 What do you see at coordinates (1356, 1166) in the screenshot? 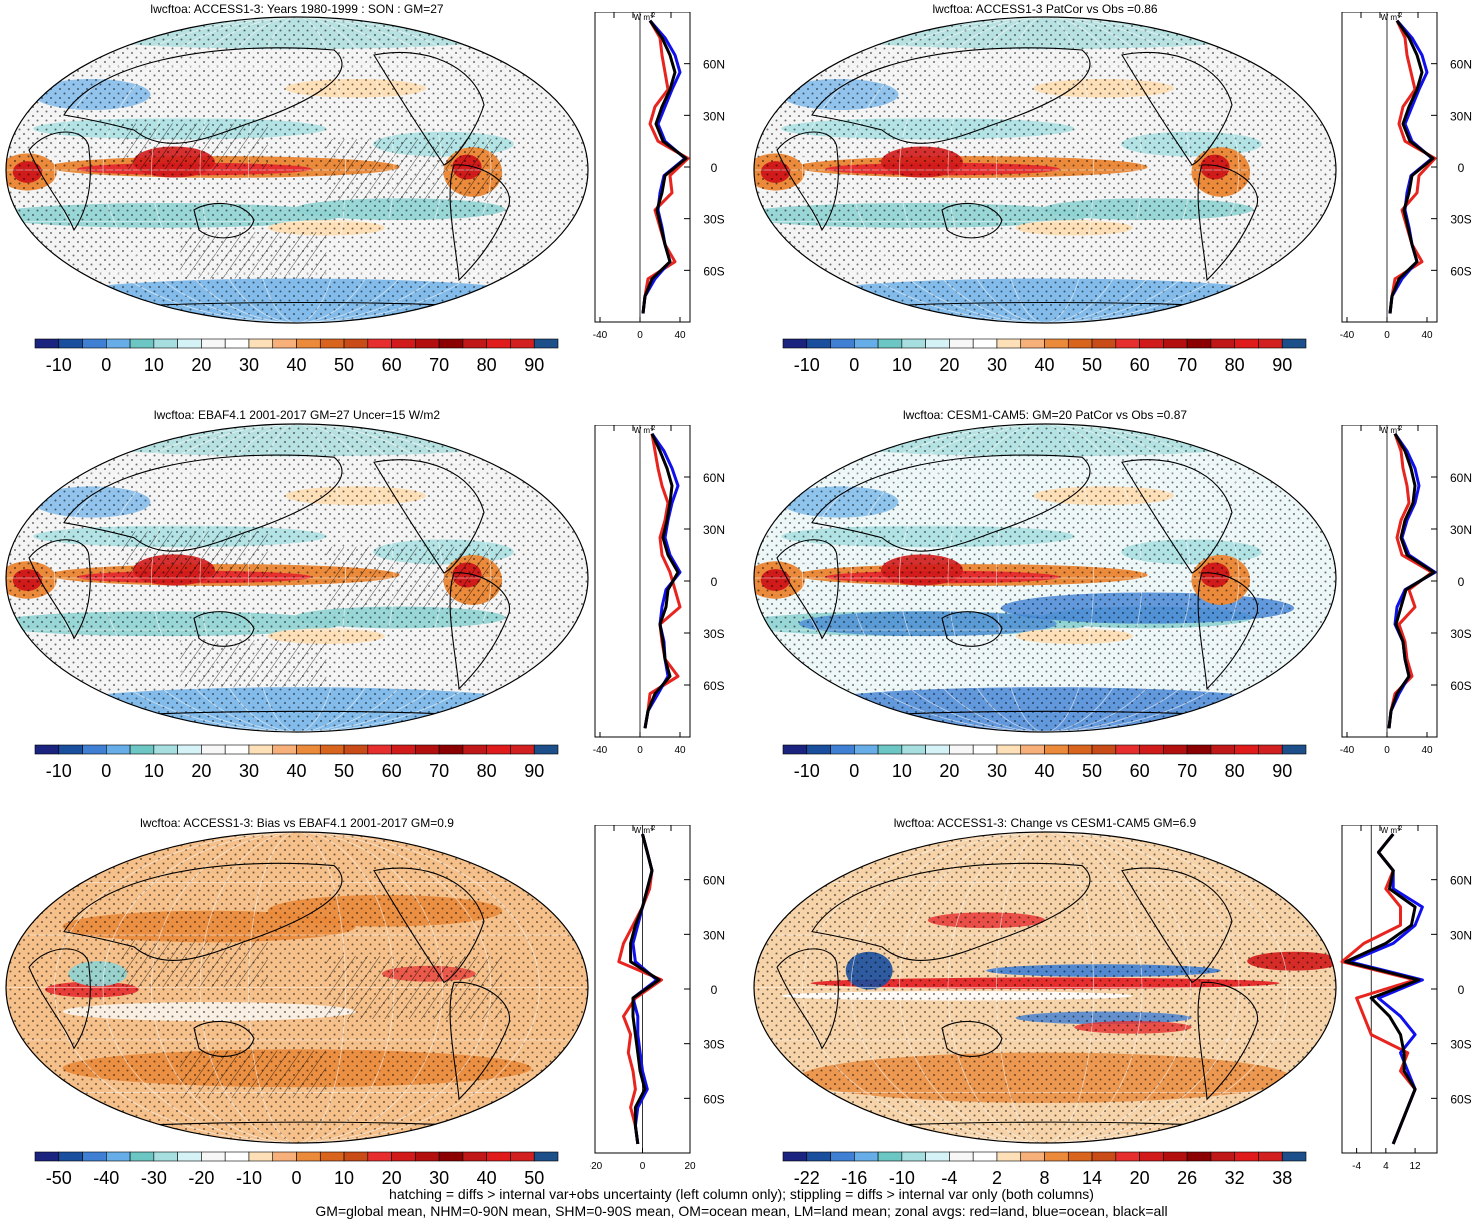
I see `x-tick-label: -4` at bounding box center [1356, 1166].